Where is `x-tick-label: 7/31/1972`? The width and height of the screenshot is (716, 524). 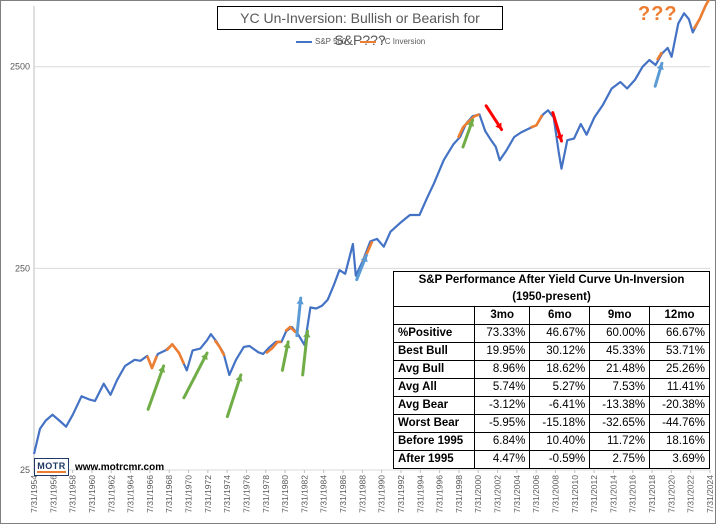 x-tick-label: 7/31/1972 is located at coordinates (208, 494).